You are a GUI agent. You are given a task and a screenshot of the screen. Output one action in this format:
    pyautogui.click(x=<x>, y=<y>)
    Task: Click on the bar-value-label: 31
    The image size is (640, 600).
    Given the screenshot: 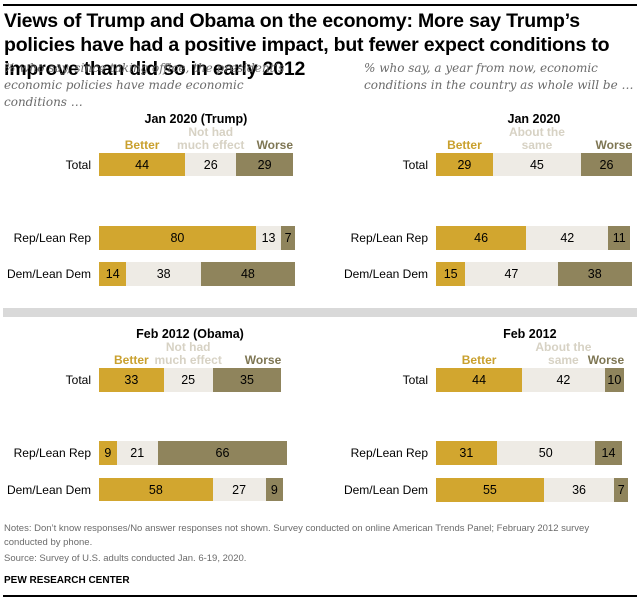 What is the action you would take?
    pyautogui.click(x=466, y=453)
    